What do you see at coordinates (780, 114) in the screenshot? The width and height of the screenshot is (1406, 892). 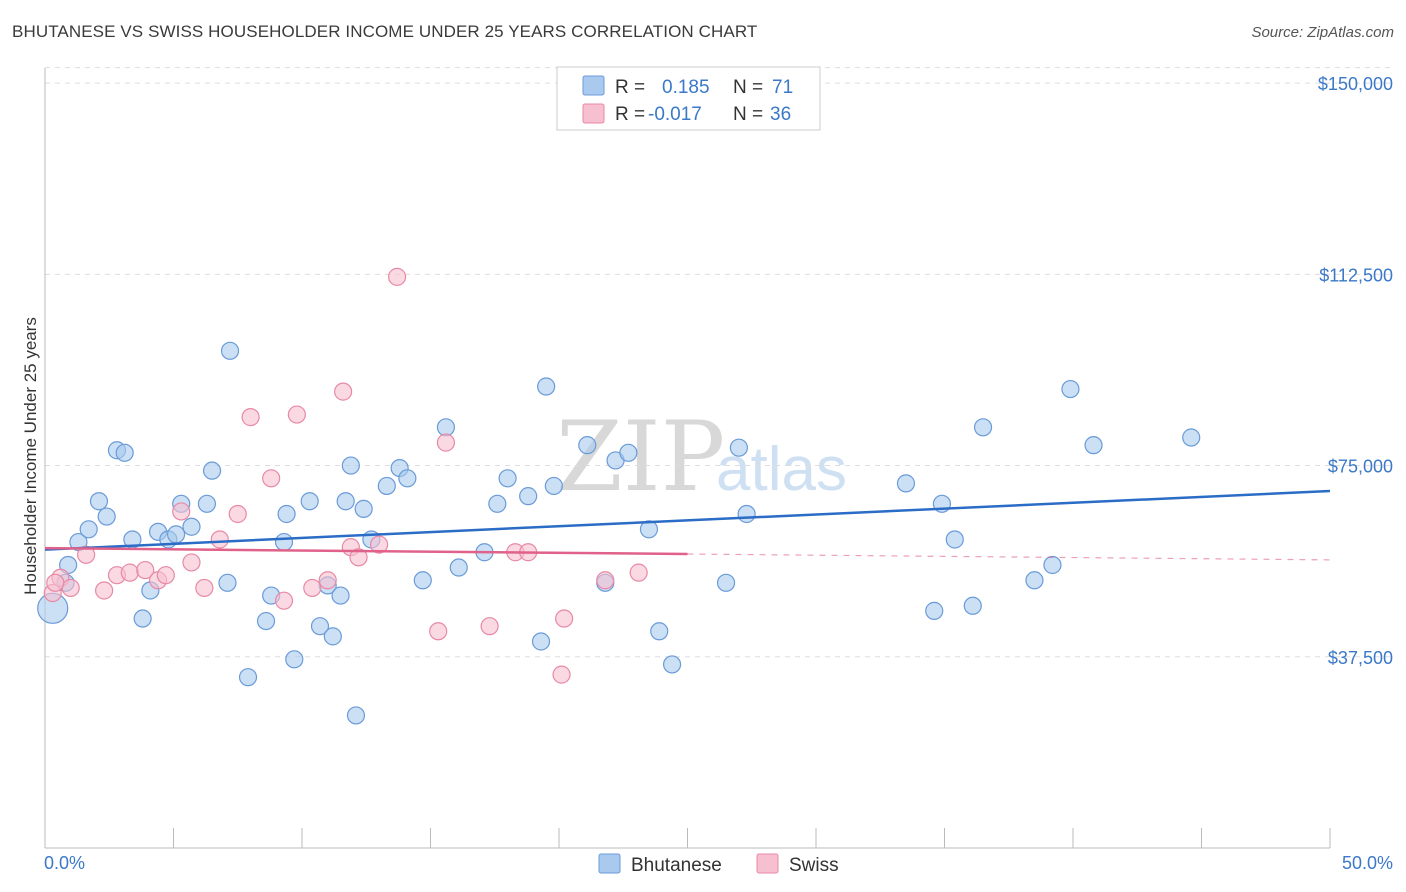 I see `legend-n-value-2: 36` at bounding box center [780, 114].